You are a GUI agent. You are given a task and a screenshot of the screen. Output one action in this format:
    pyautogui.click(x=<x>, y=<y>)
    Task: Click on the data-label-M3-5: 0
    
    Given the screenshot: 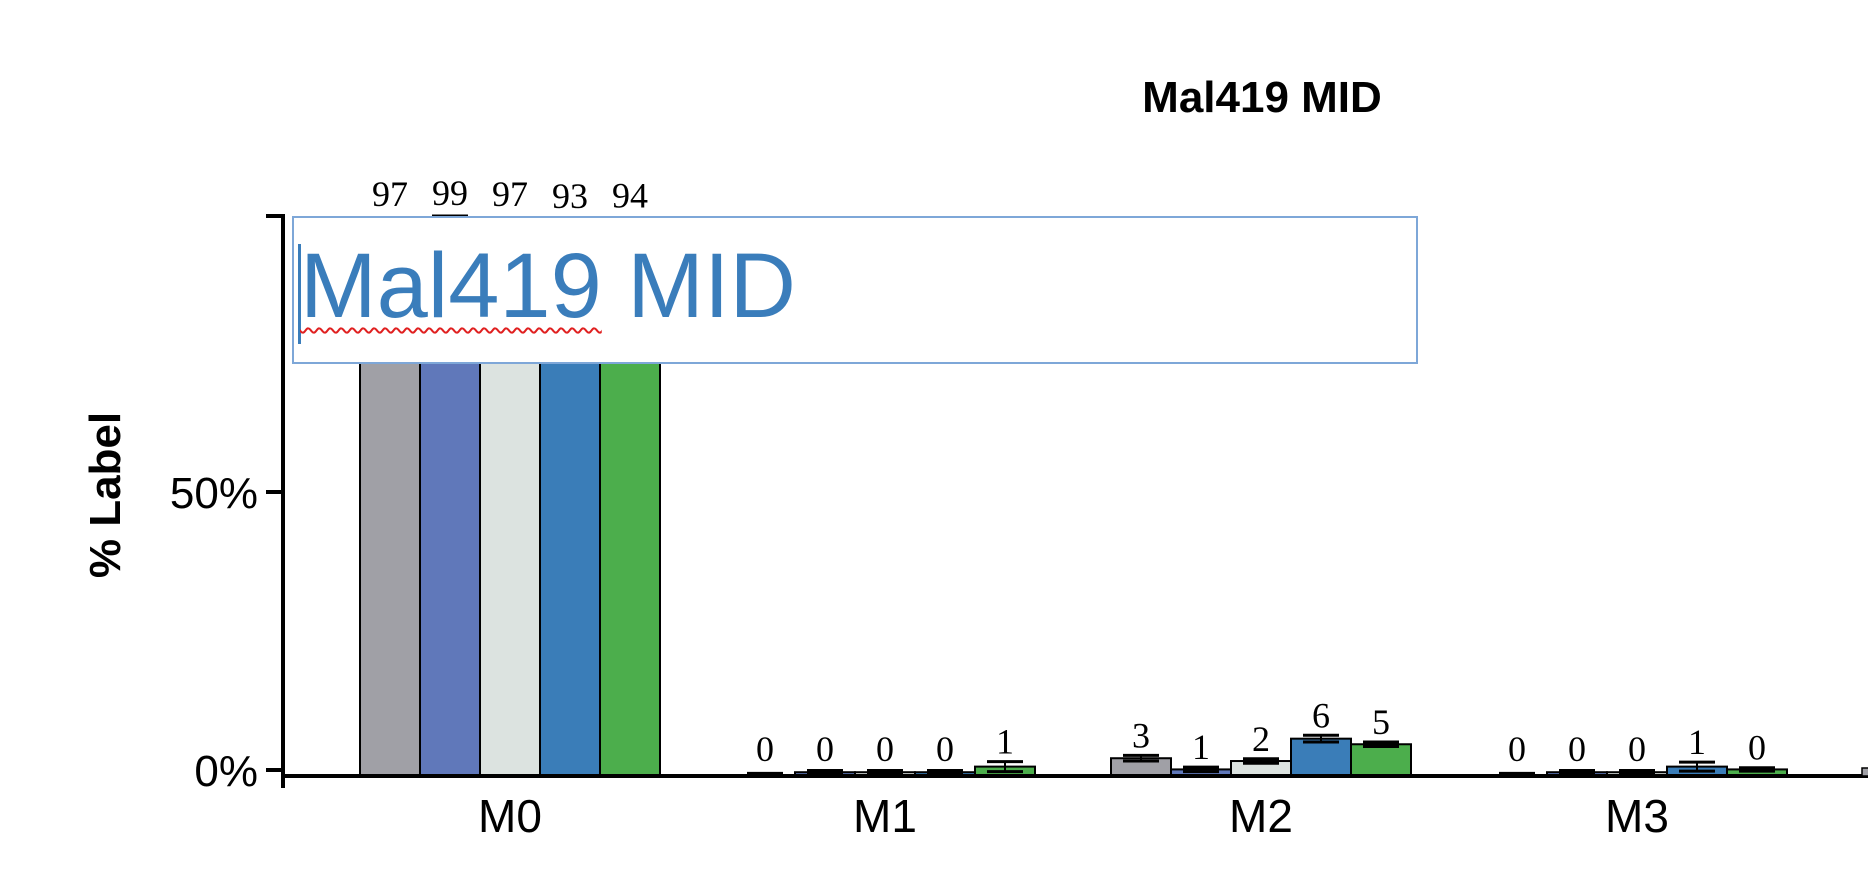 What is the action you would take?
    pyautogui.click(x=1757, y=748)
    